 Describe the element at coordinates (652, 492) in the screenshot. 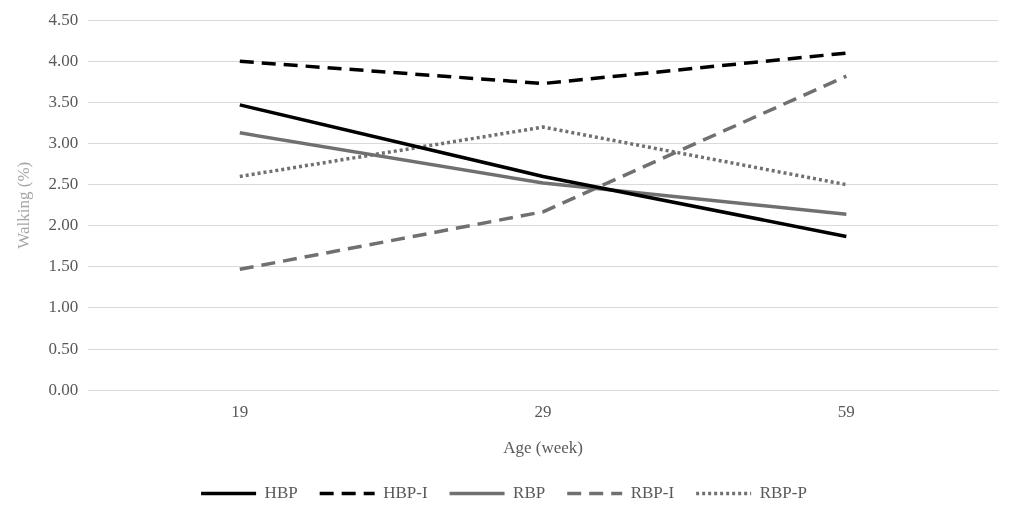

I see `legend-label: RBP-I` at that location.